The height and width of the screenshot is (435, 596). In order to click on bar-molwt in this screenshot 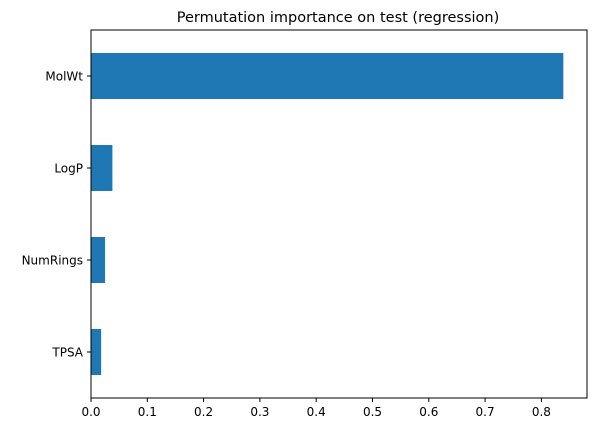, I will do `click(327, 76)`.